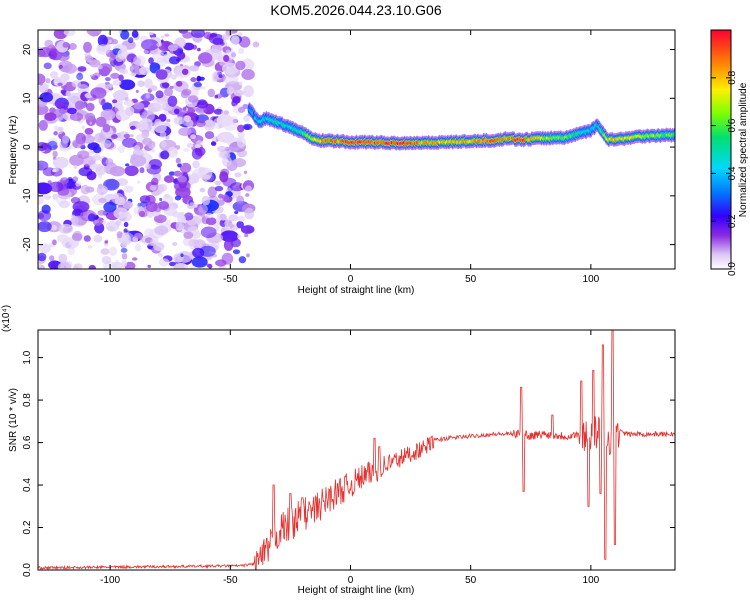 This screenshot has width=750, height=600. Describe the element at coordinates (27, 50) in the screenshot. I see `y-tick-label: 20` at that location.